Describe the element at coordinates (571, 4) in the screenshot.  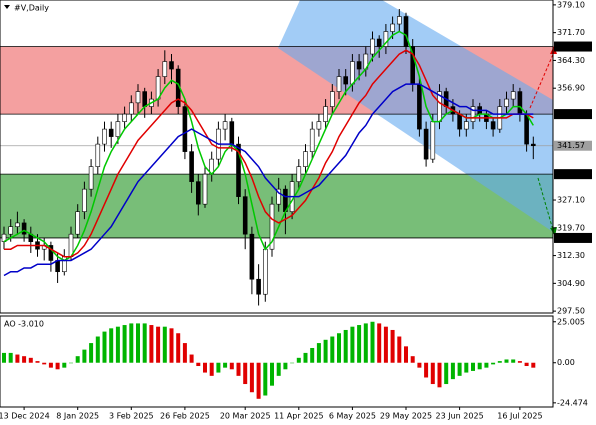
I see `y-tick-label: 379.10` at that location.